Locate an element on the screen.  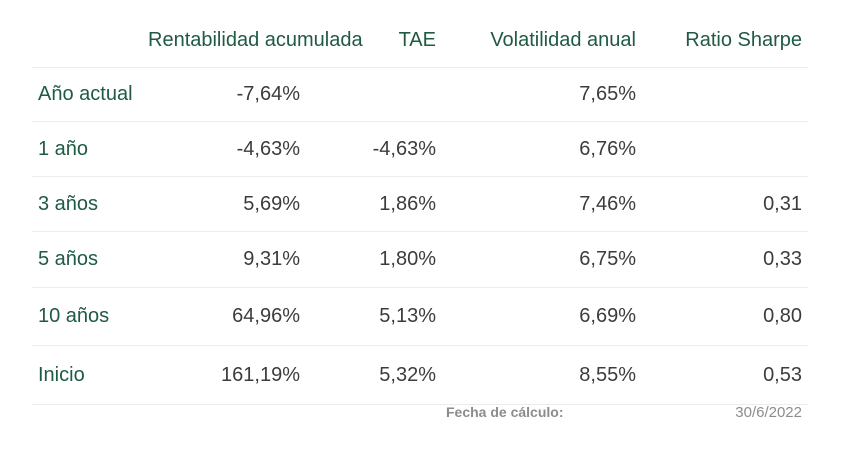
cell-tae: -4,63% is located at coordinates (374, 149).